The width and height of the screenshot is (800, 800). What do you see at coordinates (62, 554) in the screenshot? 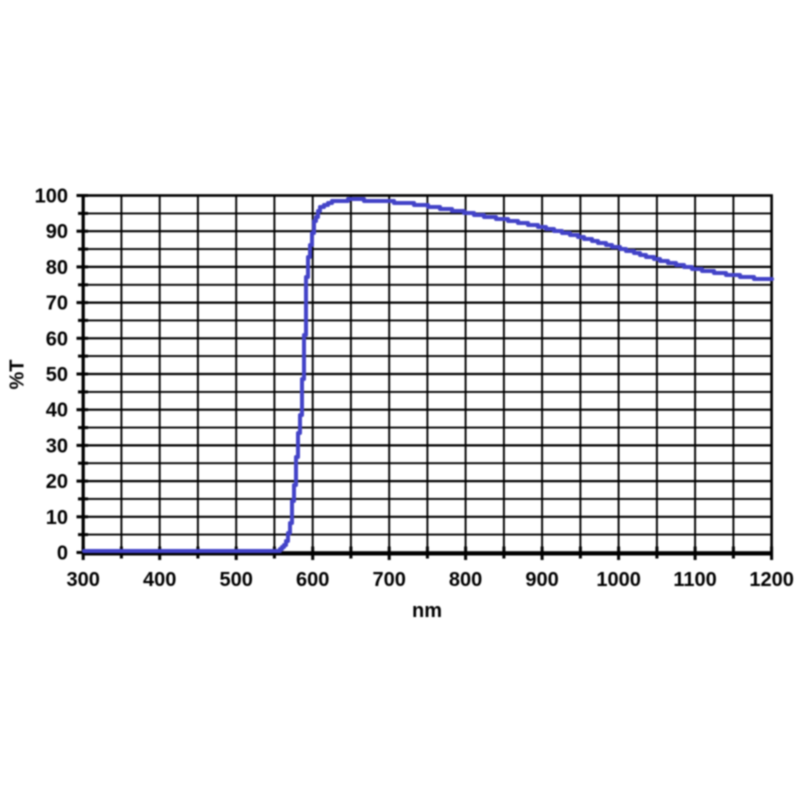
I see `svg-text: 0` at bounding box center [62, 554].